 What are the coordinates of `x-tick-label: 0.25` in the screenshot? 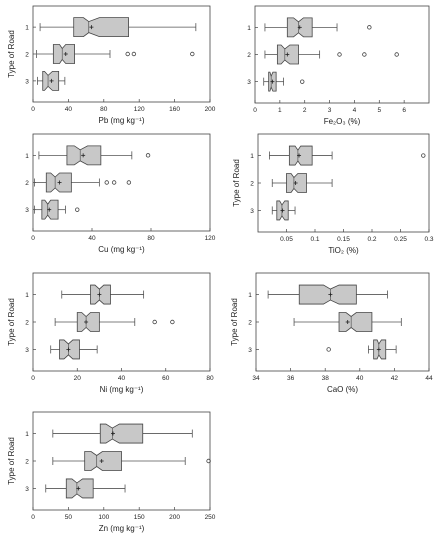 It's located at (400, 239).